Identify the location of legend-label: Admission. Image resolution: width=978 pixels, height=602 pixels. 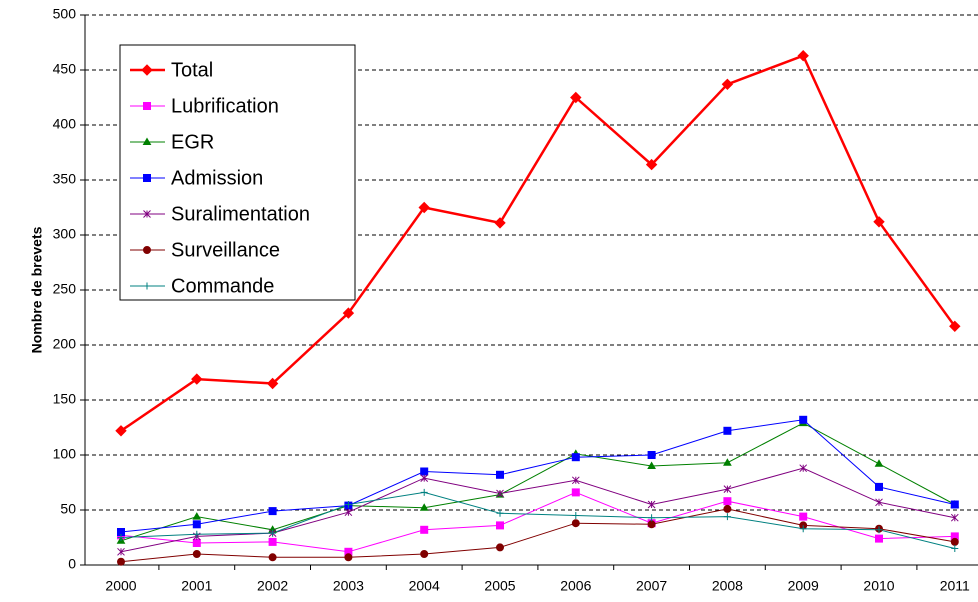
(217, 178).